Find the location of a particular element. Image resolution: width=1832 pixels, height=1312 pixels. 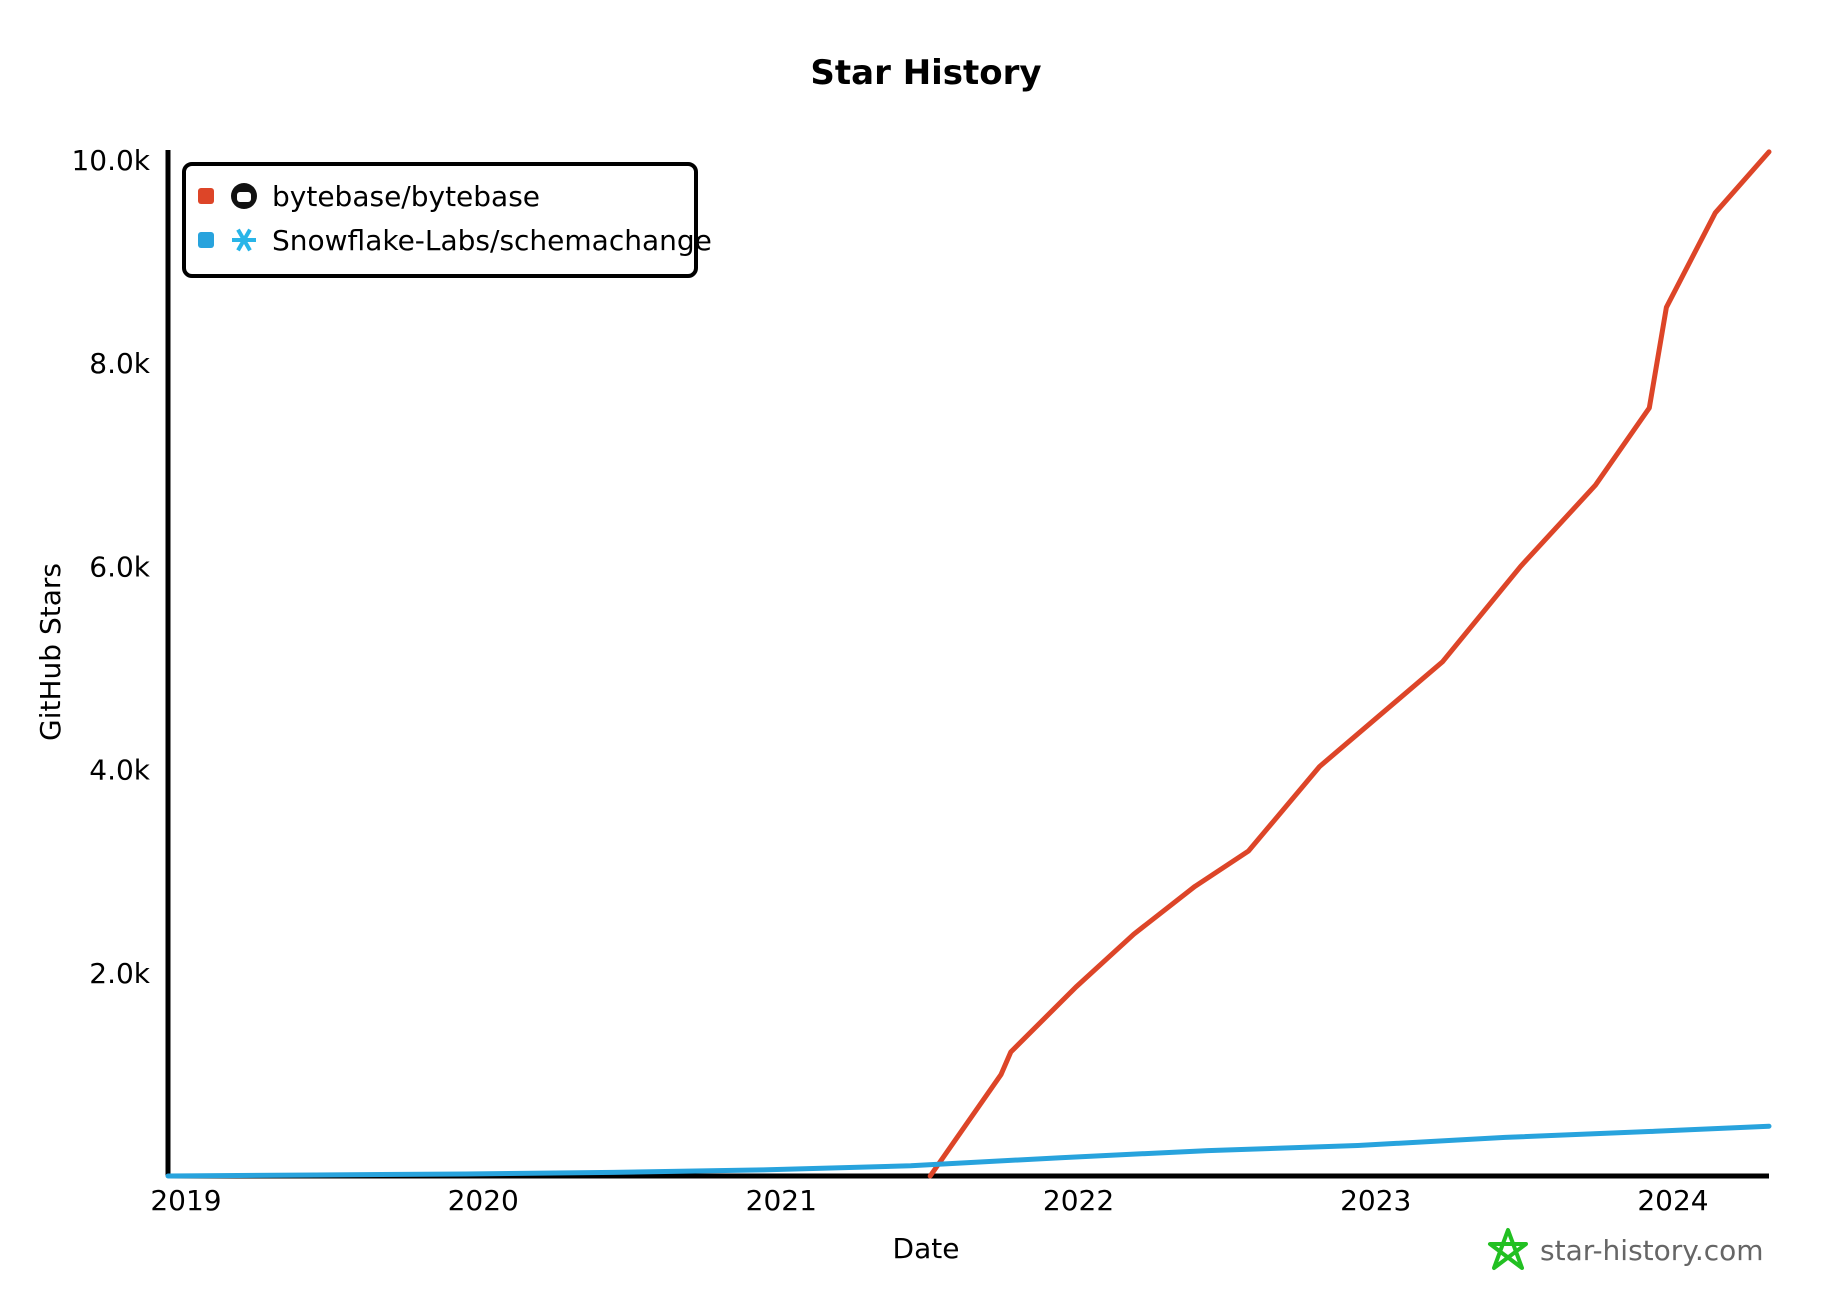

x-tick-label: 2021 is located at coordinates (781, 1200).